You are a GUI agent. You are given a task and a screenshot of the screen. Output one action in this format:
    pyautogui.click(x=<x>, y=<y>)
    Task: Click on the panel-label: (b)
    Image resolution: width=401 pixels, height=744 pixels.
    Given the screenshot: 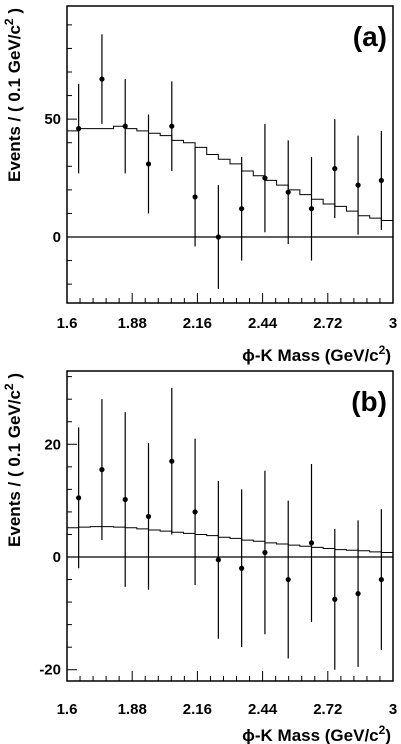 What is the action you would take?
    pyautogui.click(x=369, y=401)
    